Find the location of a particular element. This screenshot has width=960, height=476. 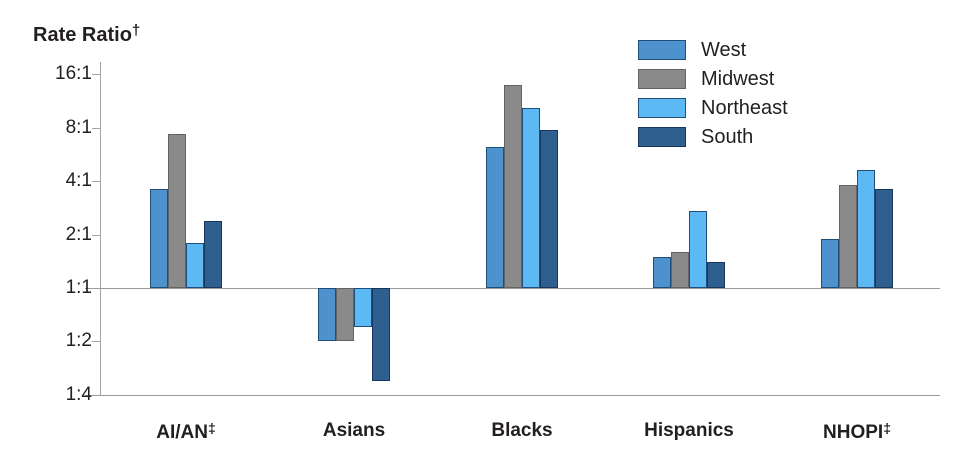

bar-west-ai-an is located at coordinates (159, 238).